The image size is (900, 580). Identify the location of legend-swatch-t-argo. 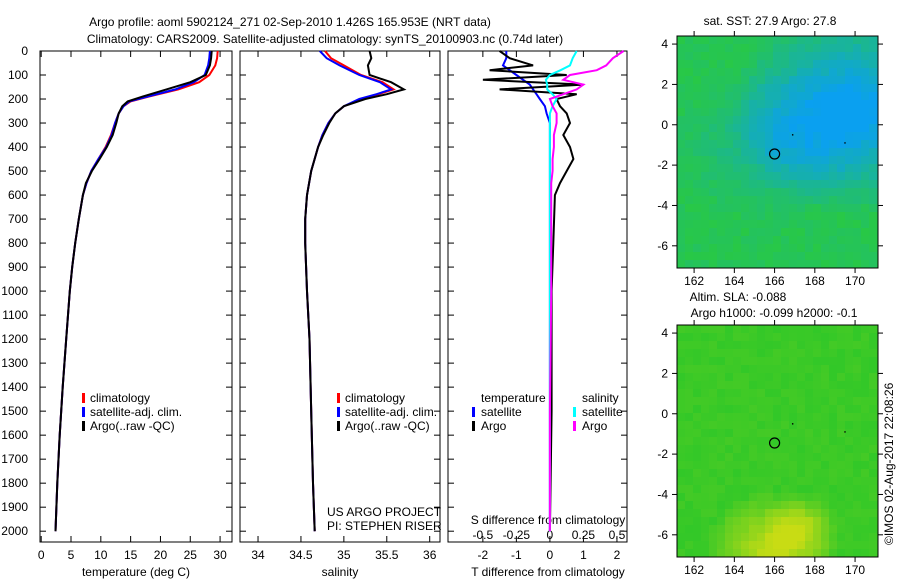
(473, 426).